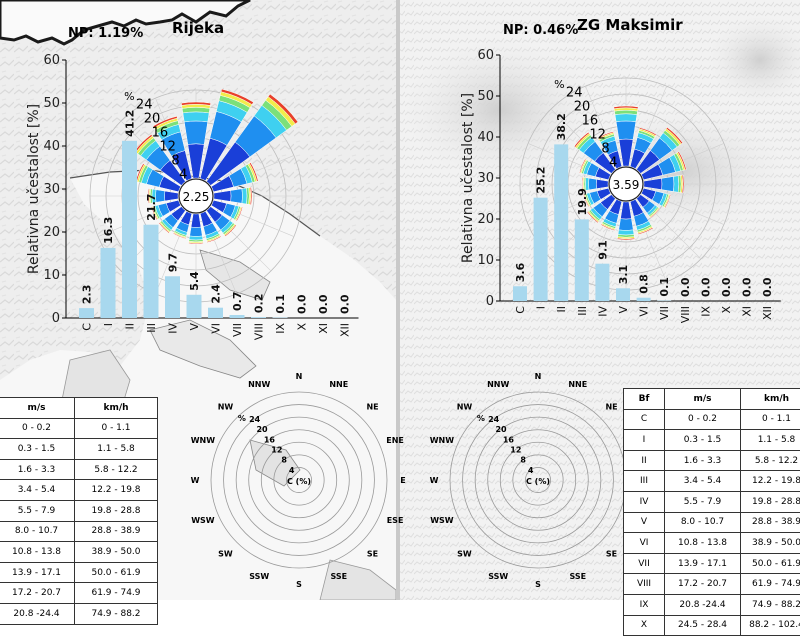  I want to click on zagreb-bar-III, so click(582, 260).